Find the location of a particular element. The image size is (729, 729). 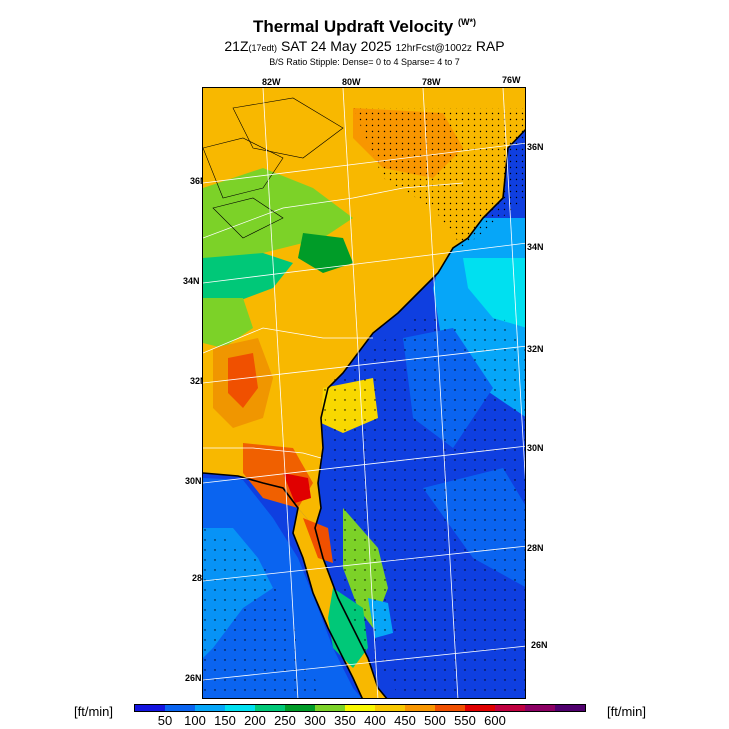

colorbar-unit-right: [ft/min] is located at coordinates (627, 711).